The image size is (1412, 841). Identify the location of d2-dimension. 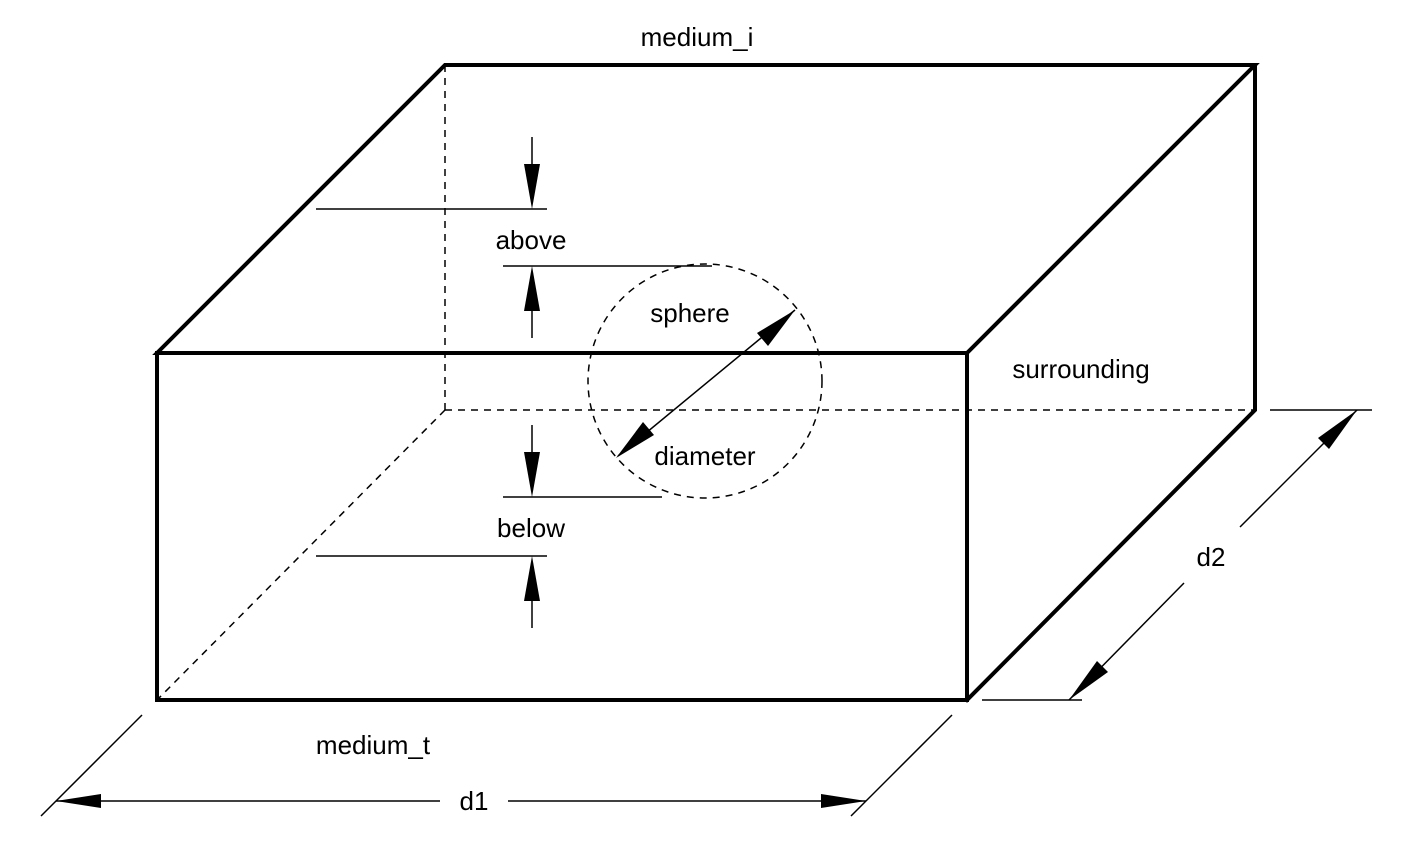
(1177, 555).